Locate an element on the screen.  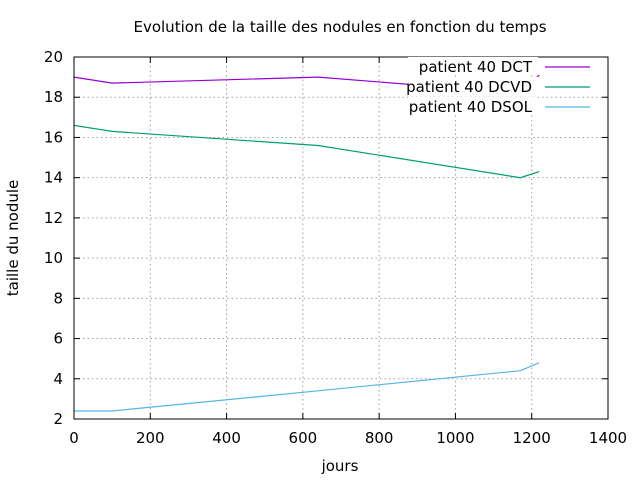
legend-label-2: patient 40 DCVD is located at coordinates (469, 87).